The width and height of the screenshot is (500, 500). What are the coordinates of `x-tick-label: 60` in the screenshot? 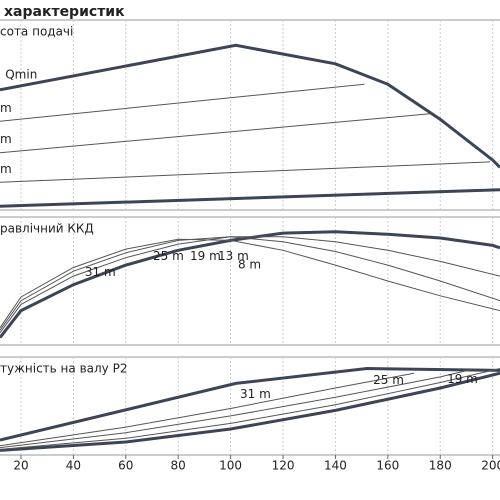 It's located at (125, 466).